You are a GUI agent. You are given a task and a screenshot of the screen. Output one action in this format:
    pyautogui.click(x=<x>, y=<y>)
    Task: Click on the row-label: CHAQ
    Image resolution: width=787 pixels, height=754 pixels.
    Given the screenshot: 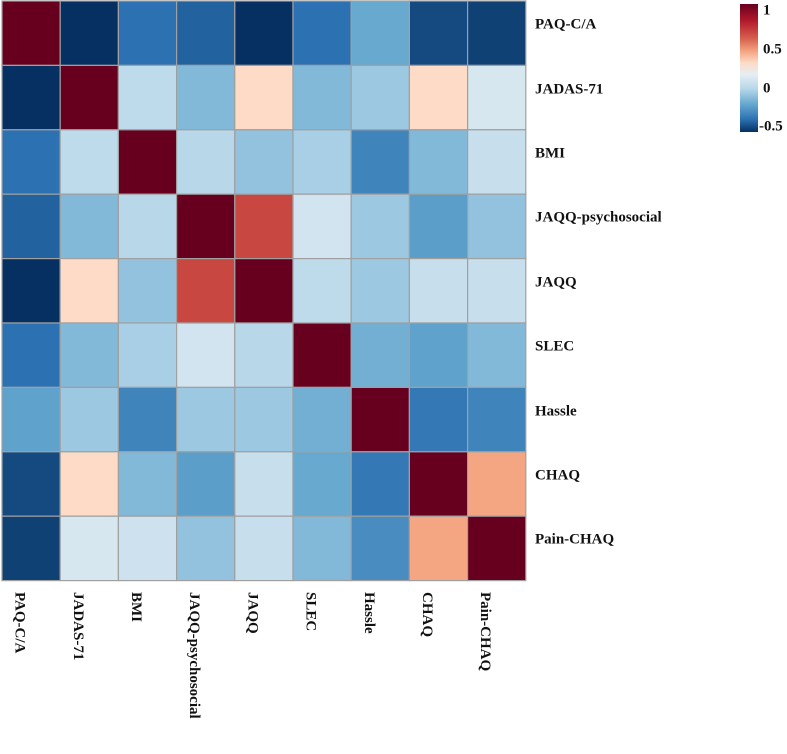 What is the action you would take?
    pyautogui.click(x=557, y=475)
    